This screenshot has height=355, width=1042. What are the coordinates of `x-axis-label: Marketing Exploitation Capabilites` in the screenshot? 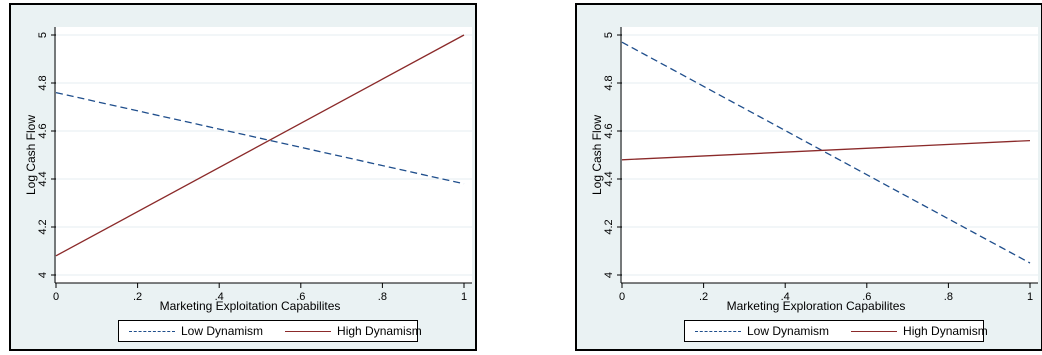 It's located at (250, 306).